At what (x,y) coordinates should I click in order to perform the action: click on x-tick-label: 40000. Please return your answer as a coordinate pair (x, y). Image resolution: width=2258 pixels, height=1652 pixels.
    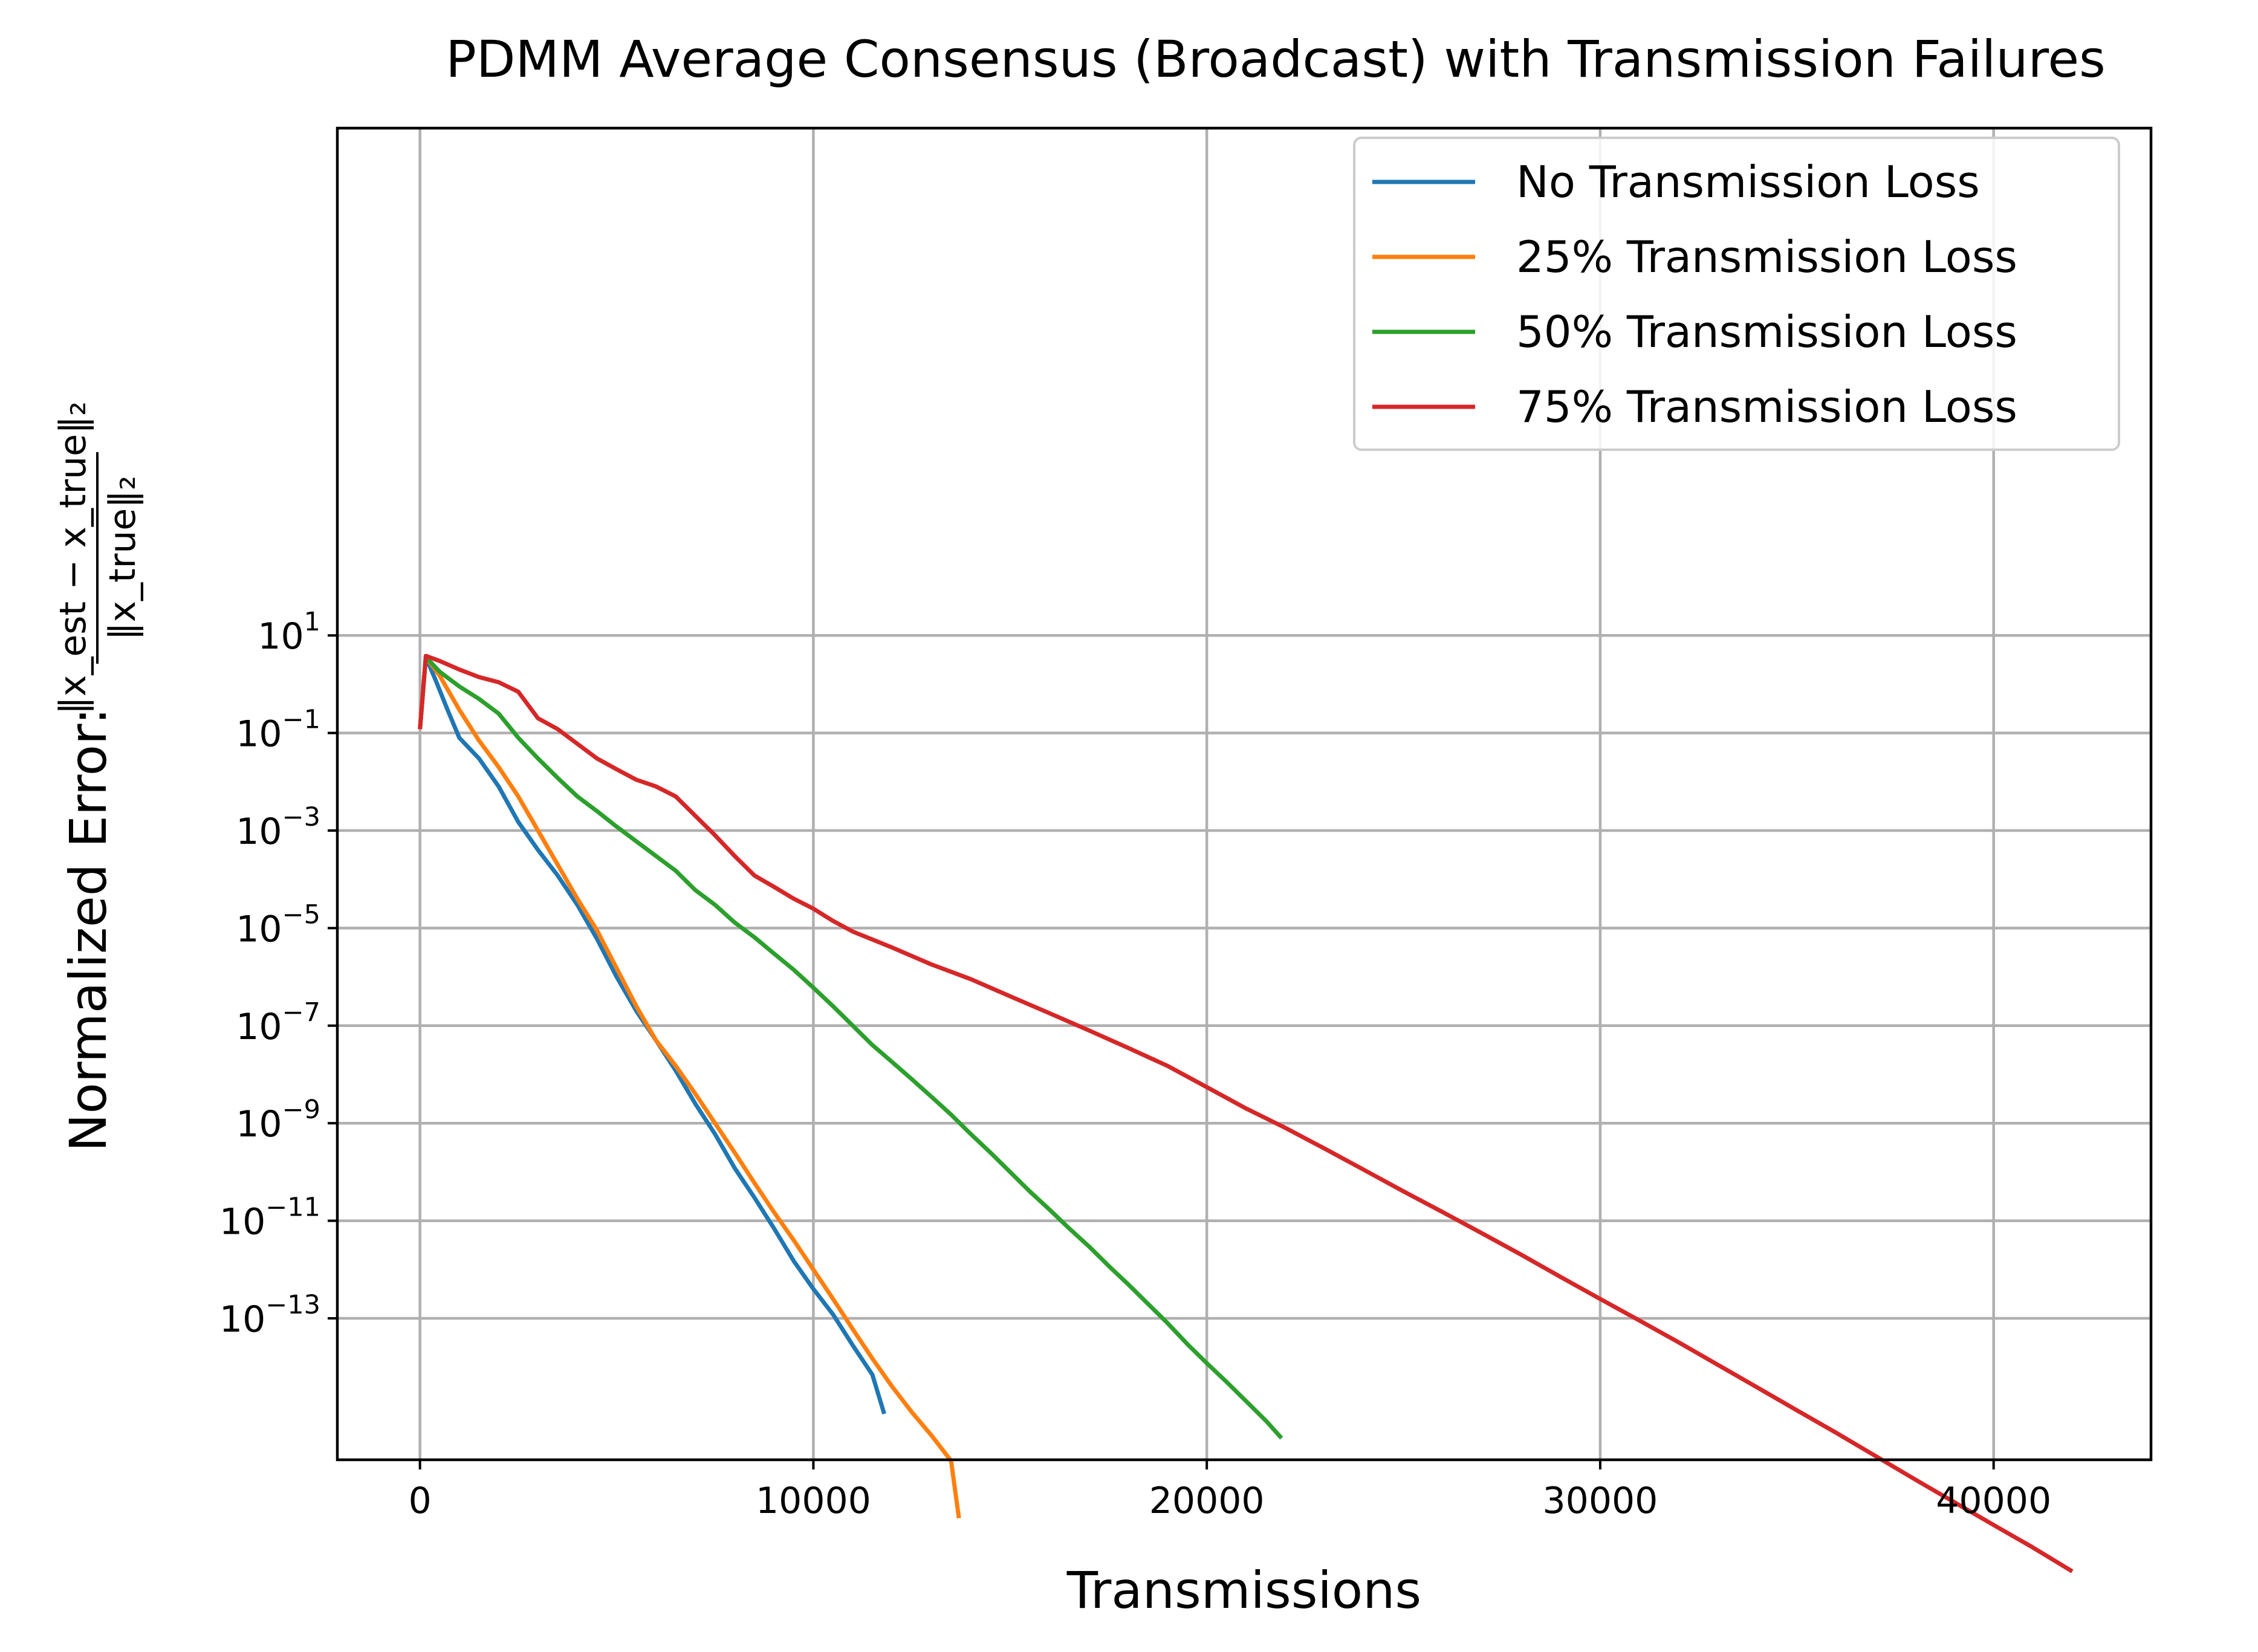
    Looking at the image, I should click on (1993, 1501).